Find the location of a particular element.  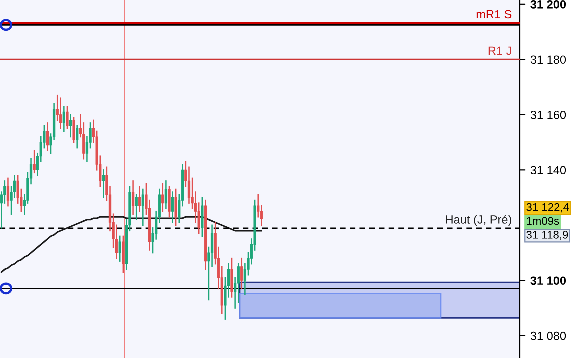

text: 31 118,9 is located at coordinates (547, 235).